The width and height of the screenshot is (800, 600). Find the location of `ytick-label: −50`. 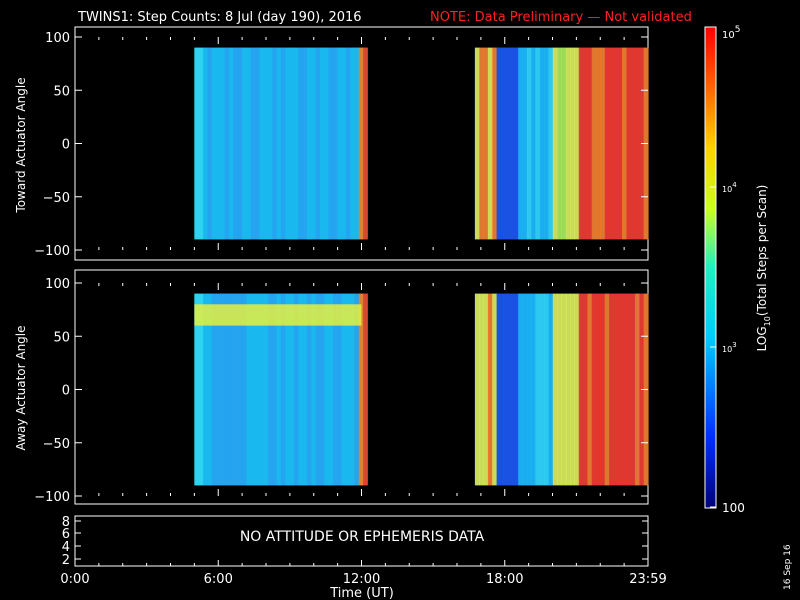

ytick-label: −50 is located at coordinates (56, 444).